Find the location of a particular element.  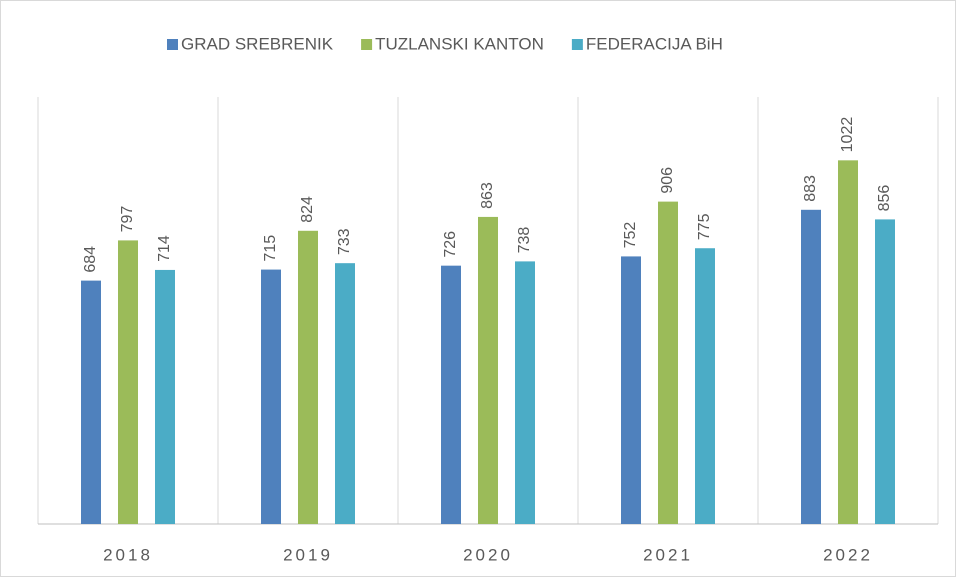

data-label: 824 is located at coordinates (307, 209).